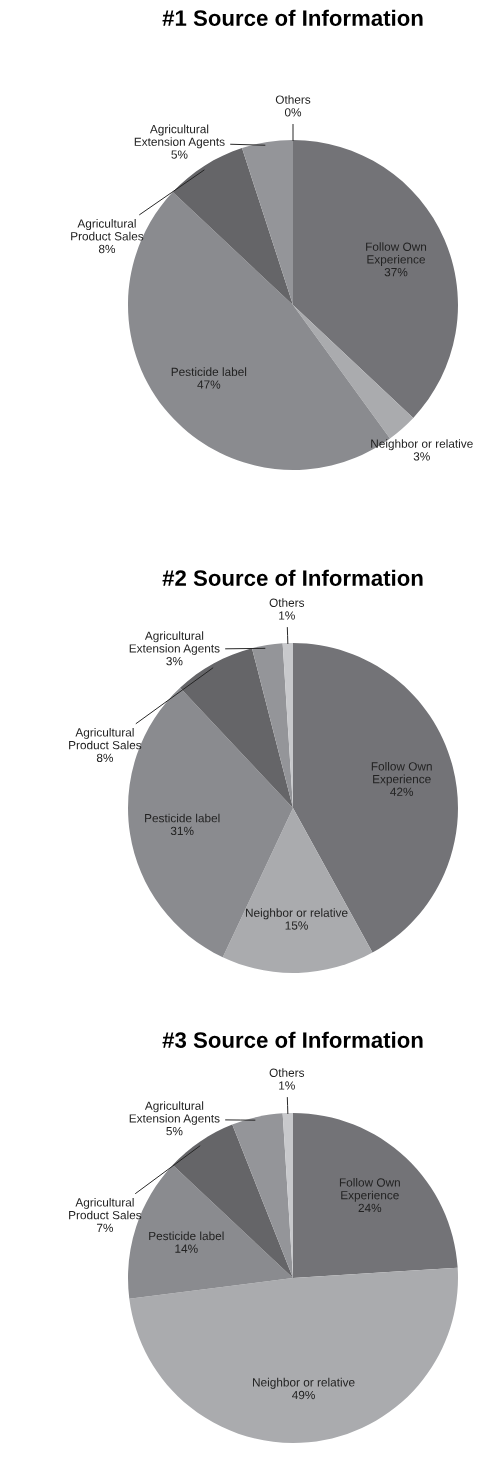  Describe the element at coordinates (105, 1227) in the screenshot. I see `data-label: 7%` at that location.